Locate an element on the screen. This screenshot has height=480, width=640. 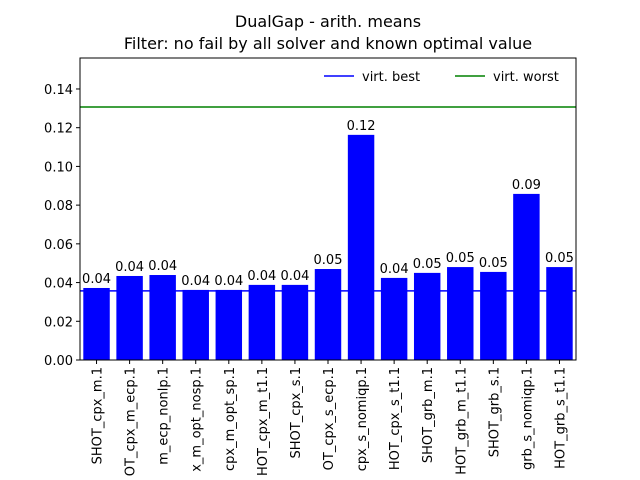
x-tick-label: SHOT_cpx_m.1 is located at coordinates (98, 415).